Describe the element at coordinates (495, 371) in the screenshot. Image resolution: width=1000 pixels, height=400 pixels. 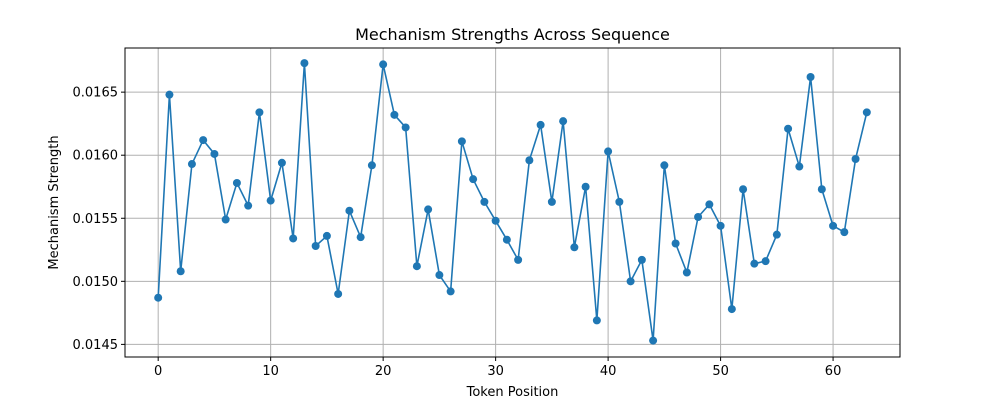
I see `x-tick-label: 30` at that location.